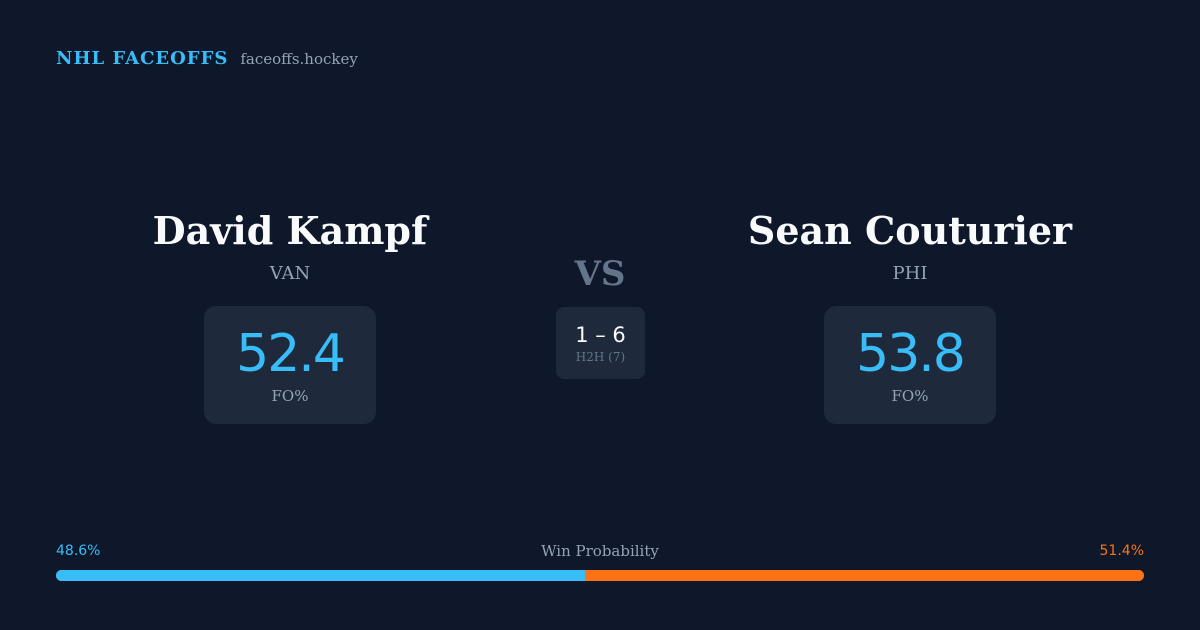 Image resolution: width=1200 pixels, height=630 pixels. Describe the element at coordinates (600, 551) in the screenshot. I see `win-probability-title: Win Probability` at that location.